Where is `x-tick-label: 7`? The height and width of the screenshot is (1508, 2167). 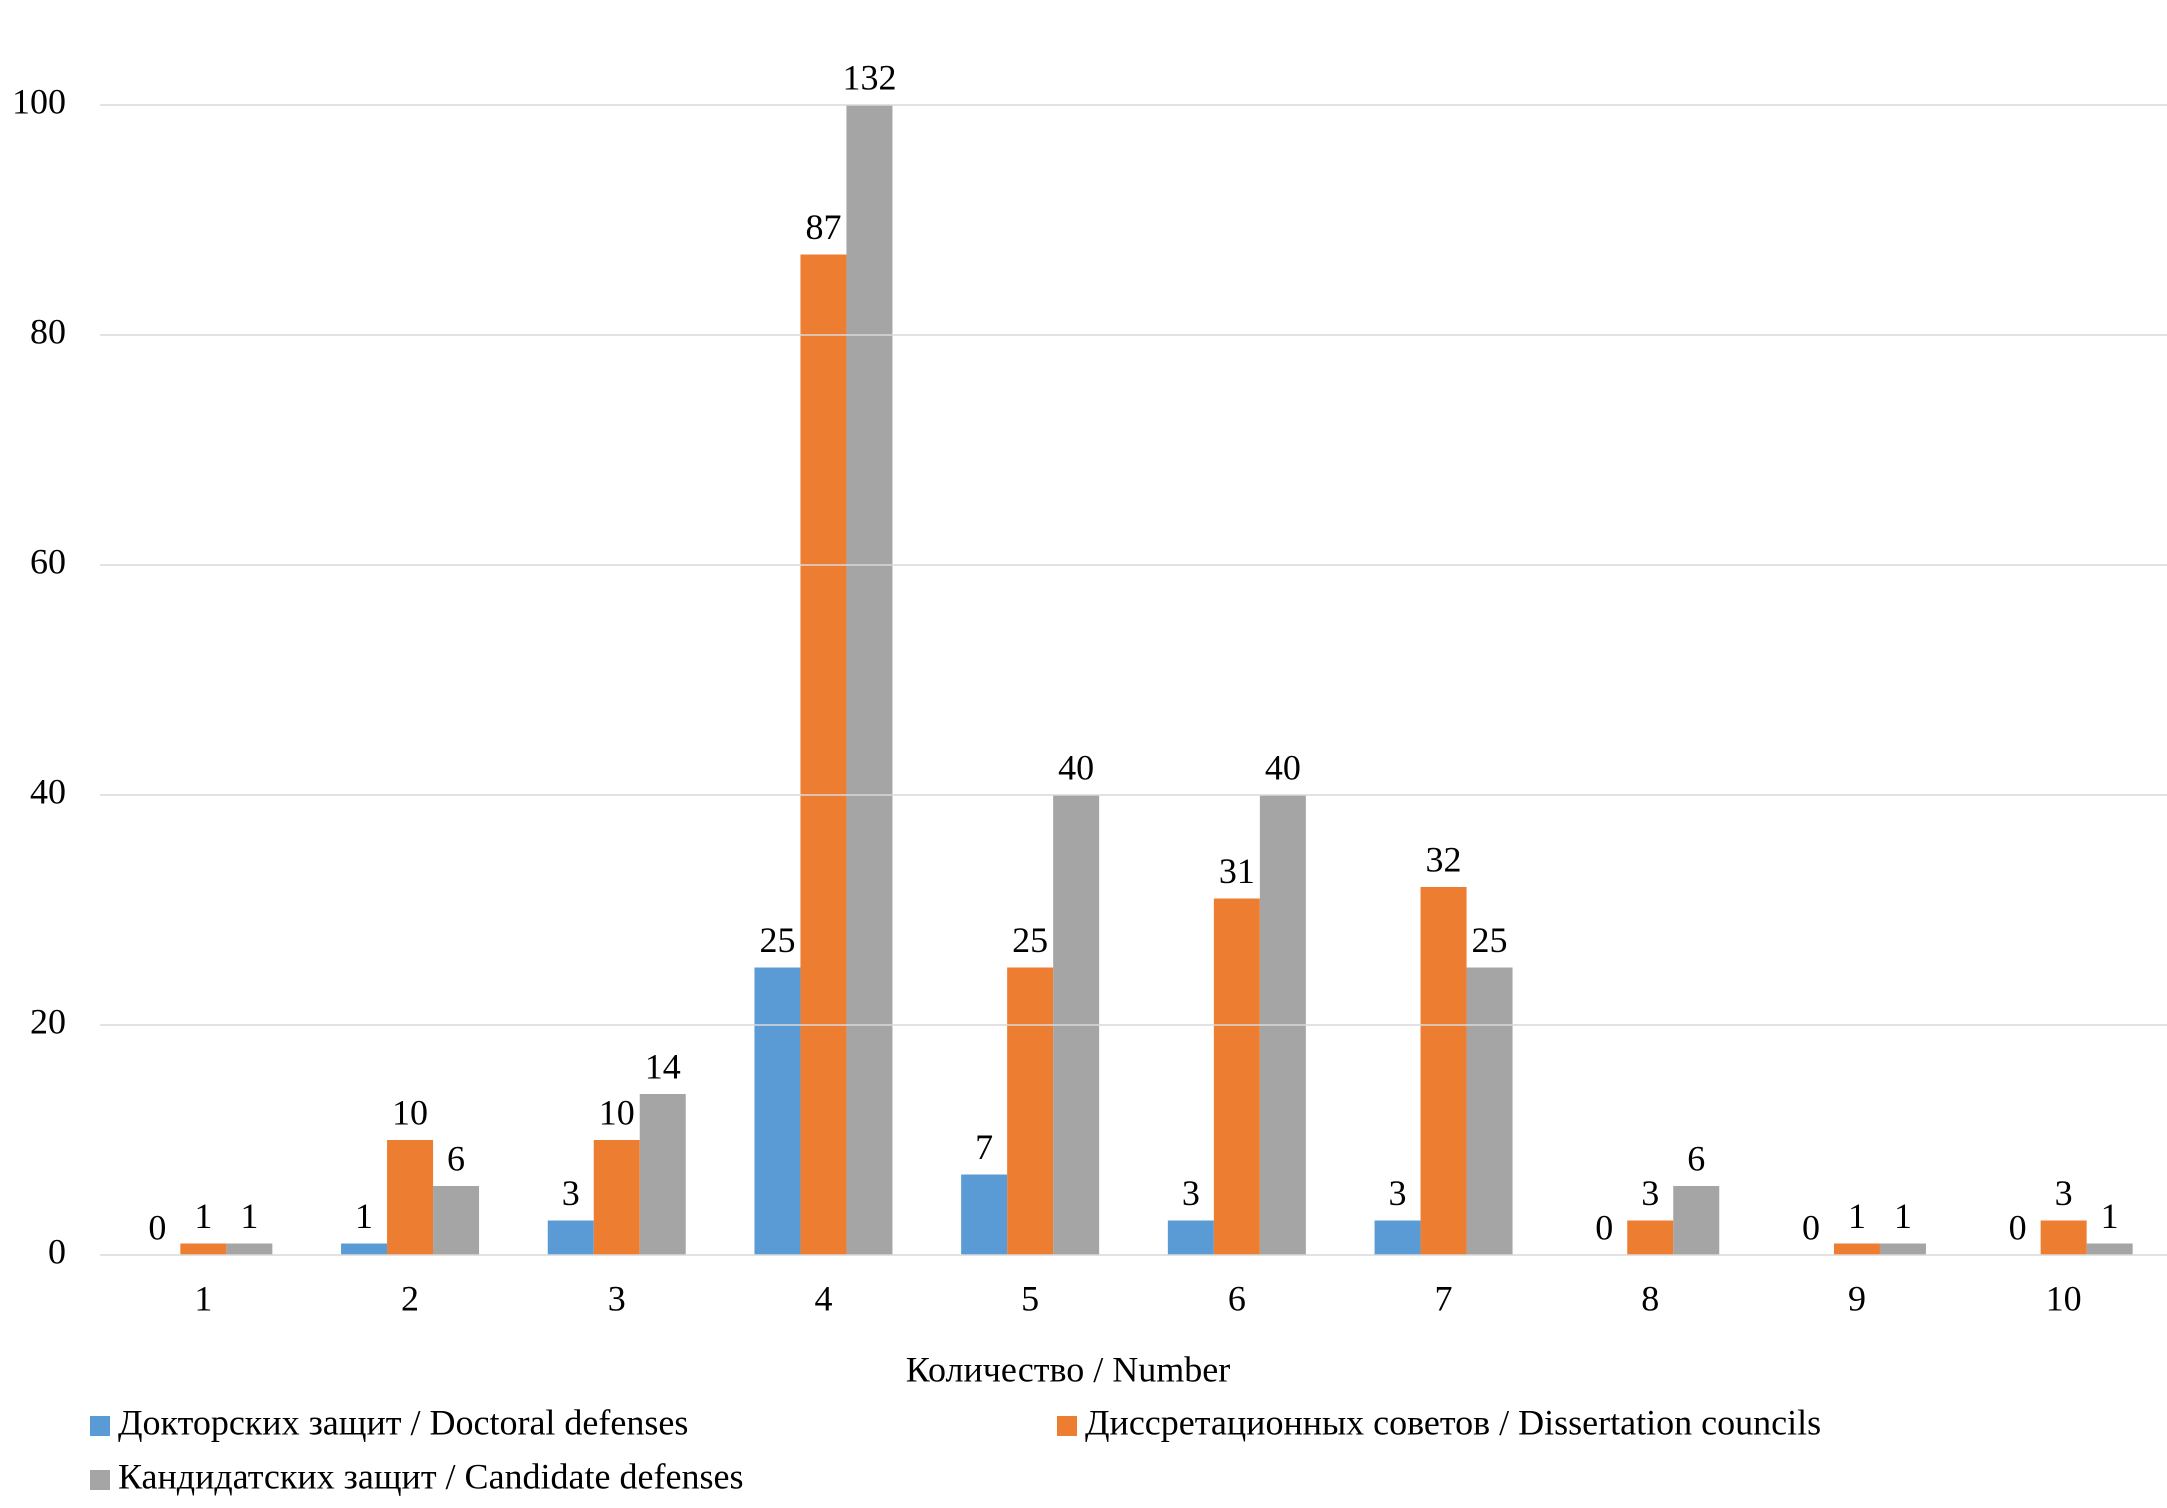 x-tick-label: 7 is located at coordinates (1444, 1298).